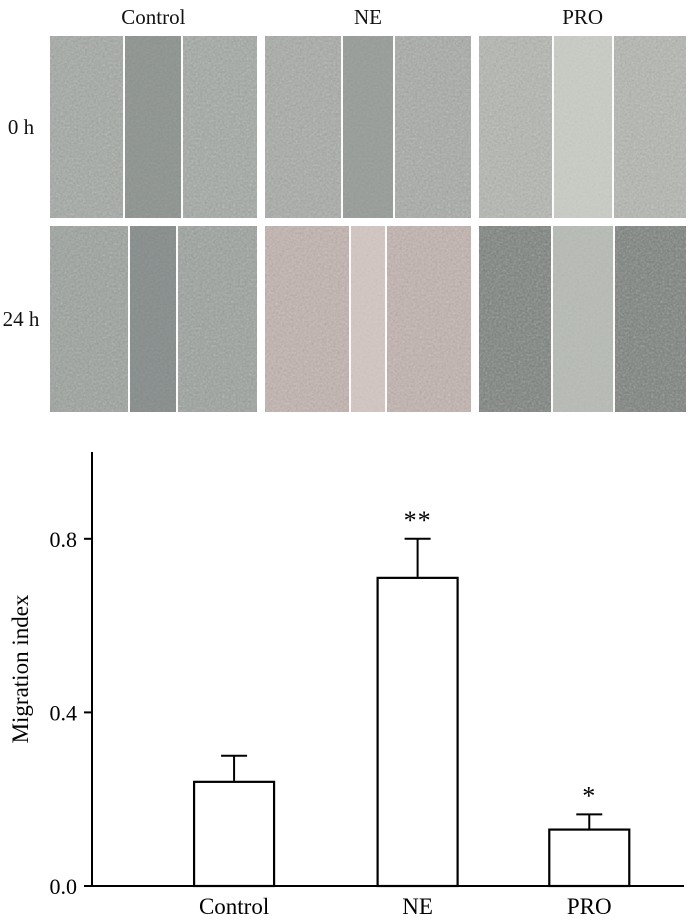  I want to click on micro-panel-ne-24h, so click(368, 319).